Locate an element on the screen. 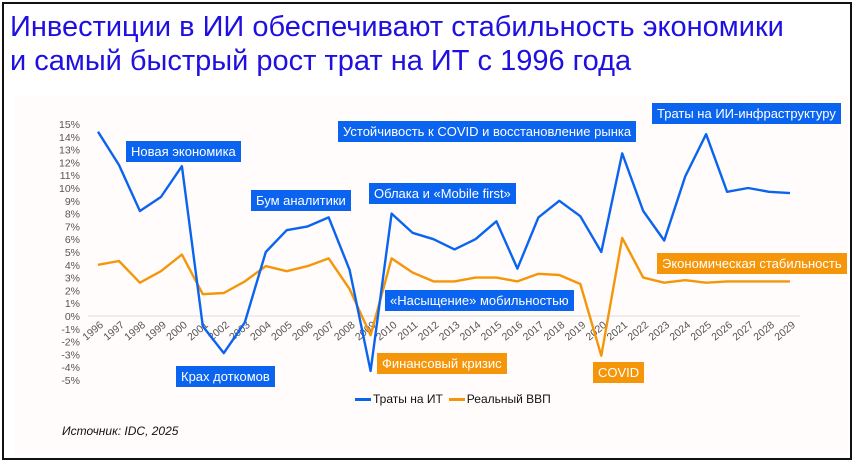 The image size is (854, 462). y-tick-label: 10% is located at coordinates (69, 189).